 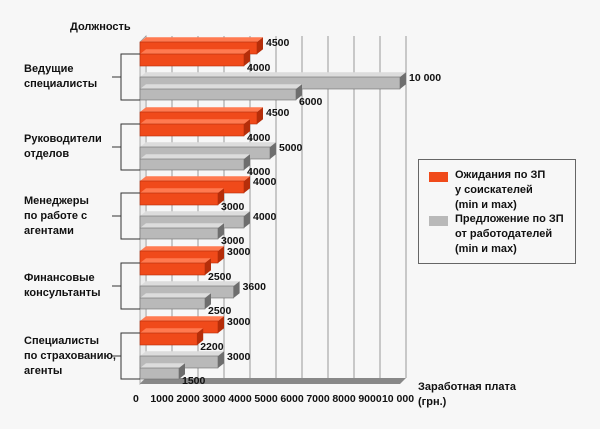 I want to click on data-label: 10 000, so click(x=425, y=78).